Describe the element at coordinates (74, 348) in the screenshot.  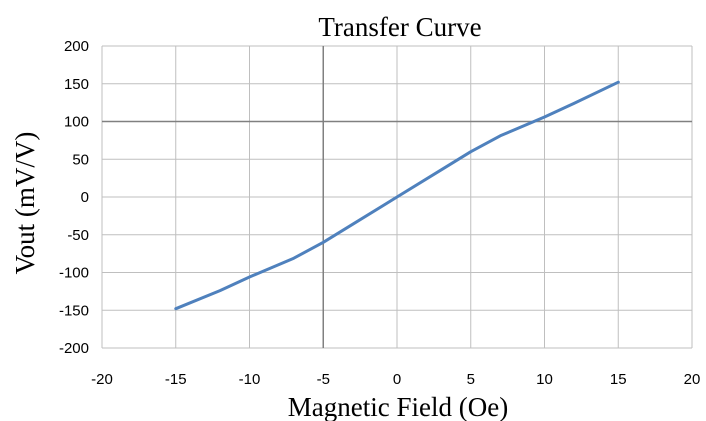
I see `y-tick-label: -200` at that location.